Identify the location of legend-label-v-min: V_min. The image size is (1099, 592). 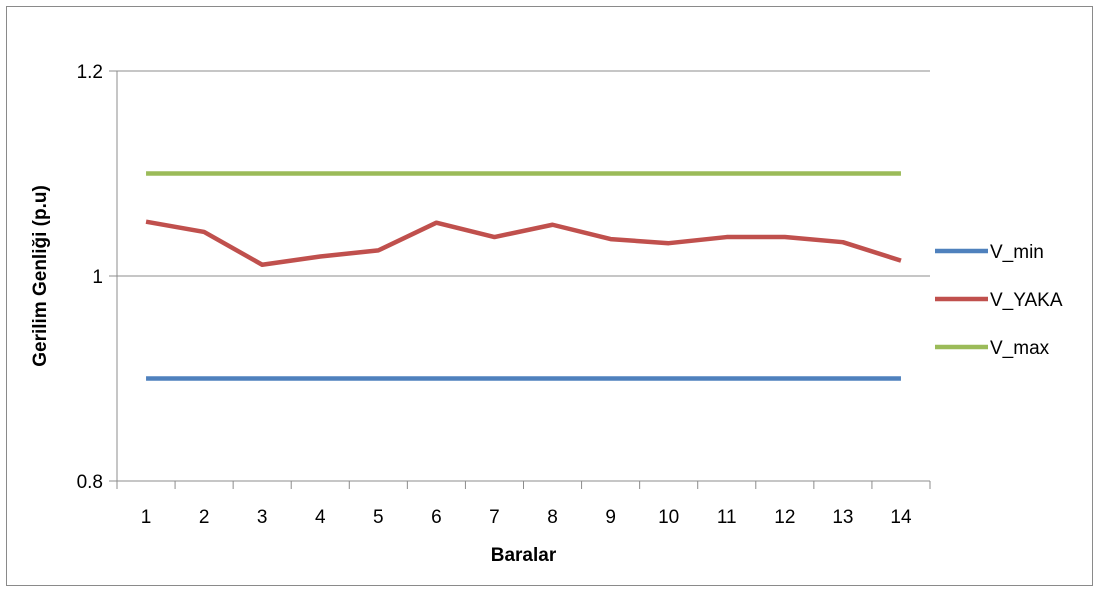
(1017, 252).